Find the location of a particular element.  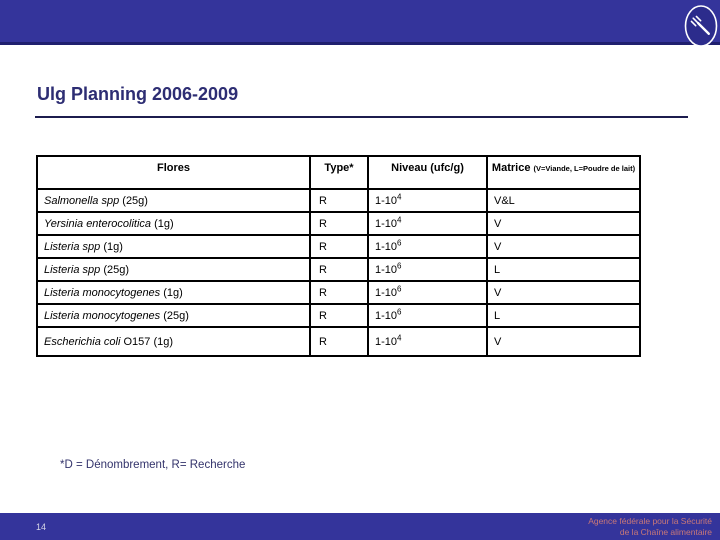

cell-flores: Listeria monocytogenes (25g) is located at coordinates (173, 315).